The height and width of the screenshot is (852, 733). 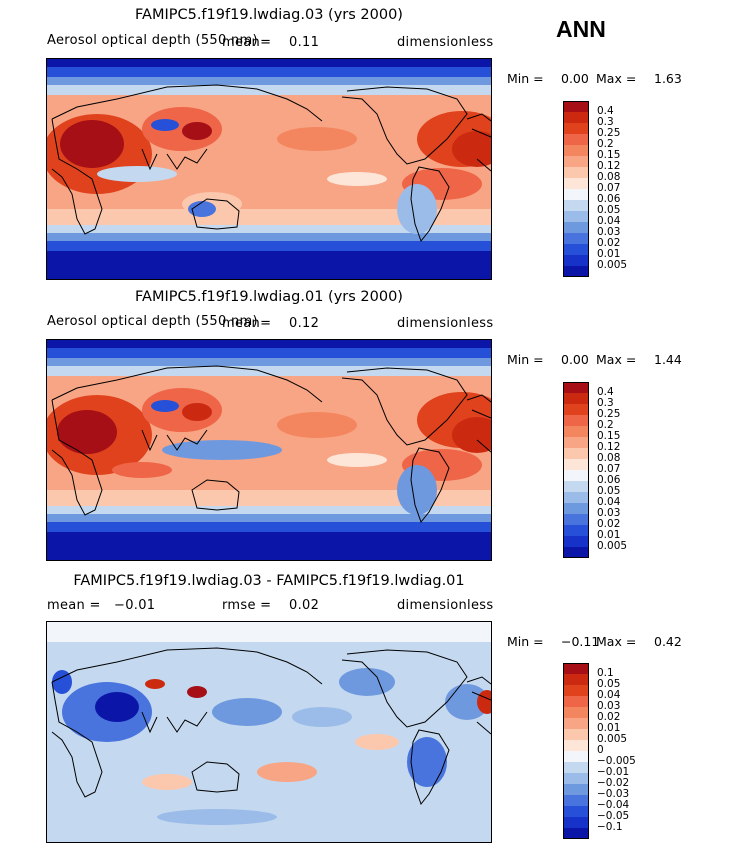 What do you see at coordinates (525, 641) in the screenshot?
I see `panel-3-min-label: Min =` at bounding box center [525, 641].